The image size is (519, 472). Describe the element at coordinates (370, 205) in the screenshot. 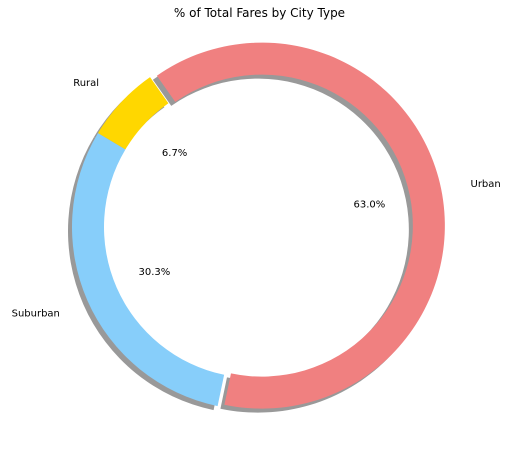

I see `slice-pct-urban: 63.0%` at that location.